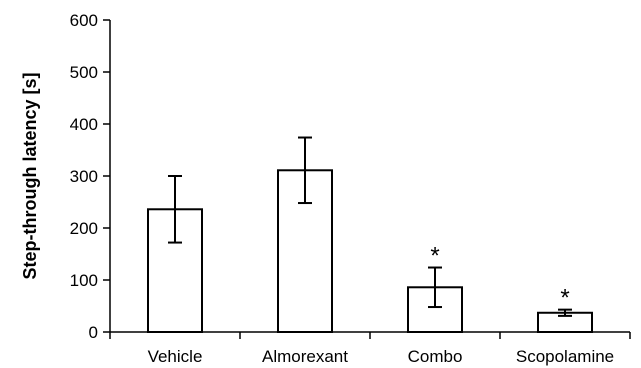 The image size is (641, 368). What do you see at coordinates (84, 124) in the screenshot?
I see `y-tick-label: 400` at bounding box center [84, 124].